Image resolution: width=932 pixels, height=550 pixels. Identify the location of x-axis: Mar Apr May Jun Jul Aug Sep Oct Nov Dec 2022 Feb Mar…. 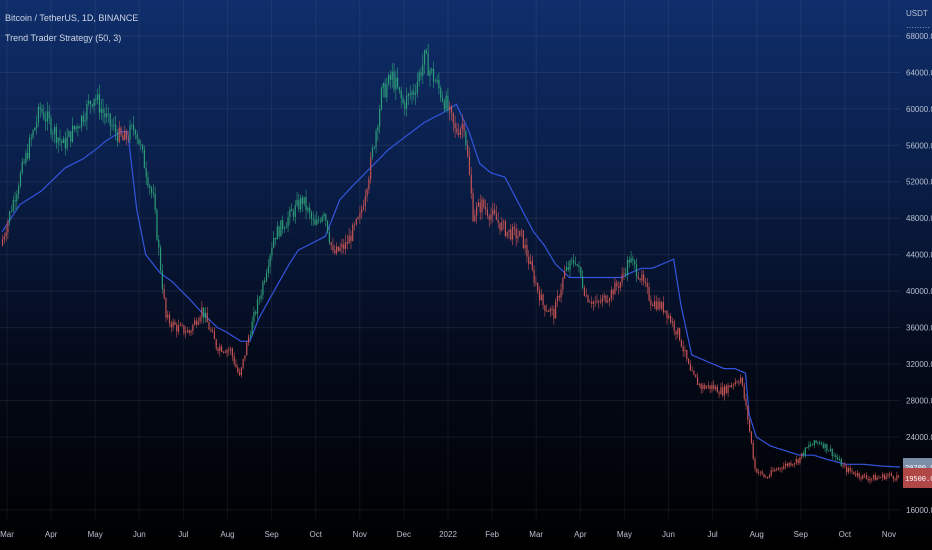
(448, 534).